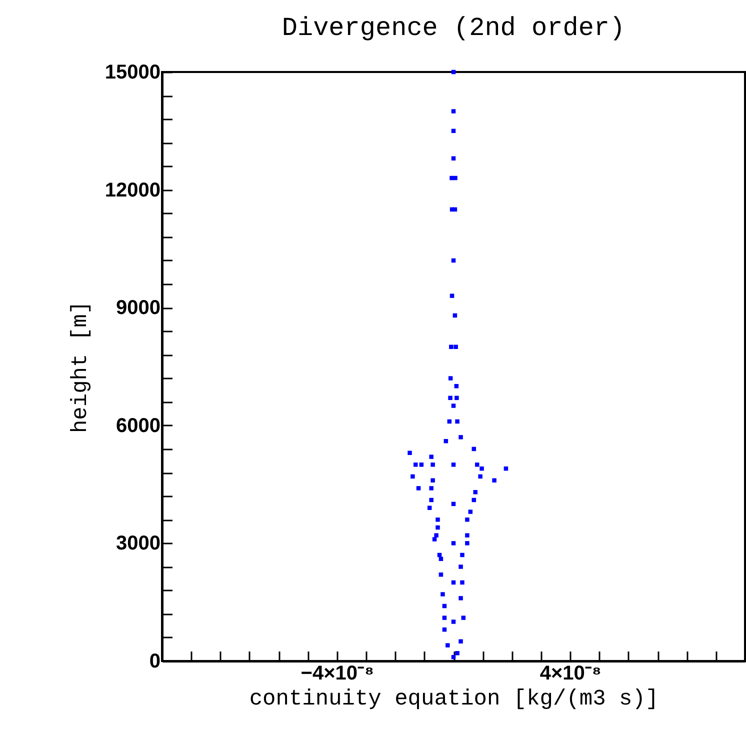  I want to click on x-tick-label: 4×10⁻⁸, so click(571, 673).